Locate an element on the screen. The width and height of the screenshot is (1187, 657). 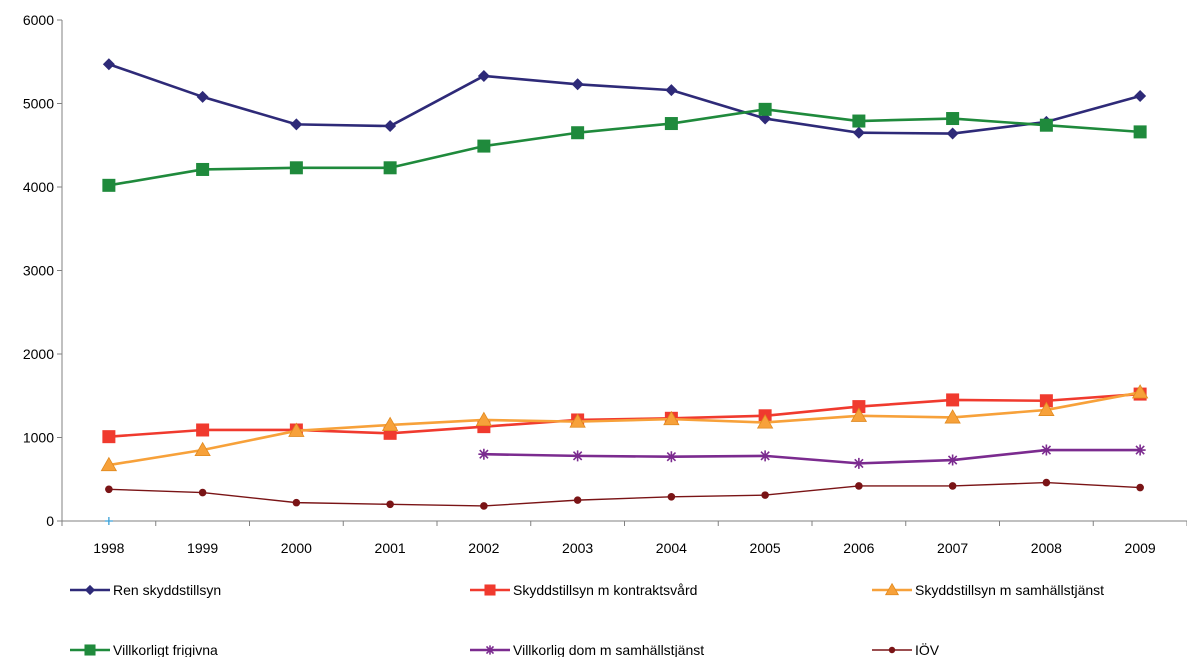
legend-item: Skyddstillsyn m kontraktsvård is located at coordinates (583, 590).